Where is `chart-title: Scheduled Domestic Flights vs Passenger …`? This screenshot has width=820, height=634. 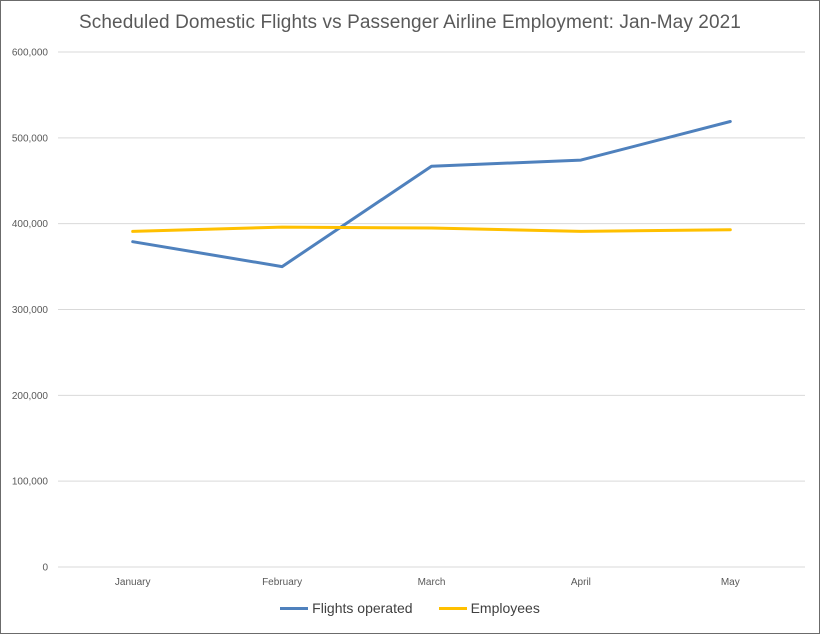 chart-title: Scheduled Domestic Flights vs Passenger … is located at coordinates (410, 22).